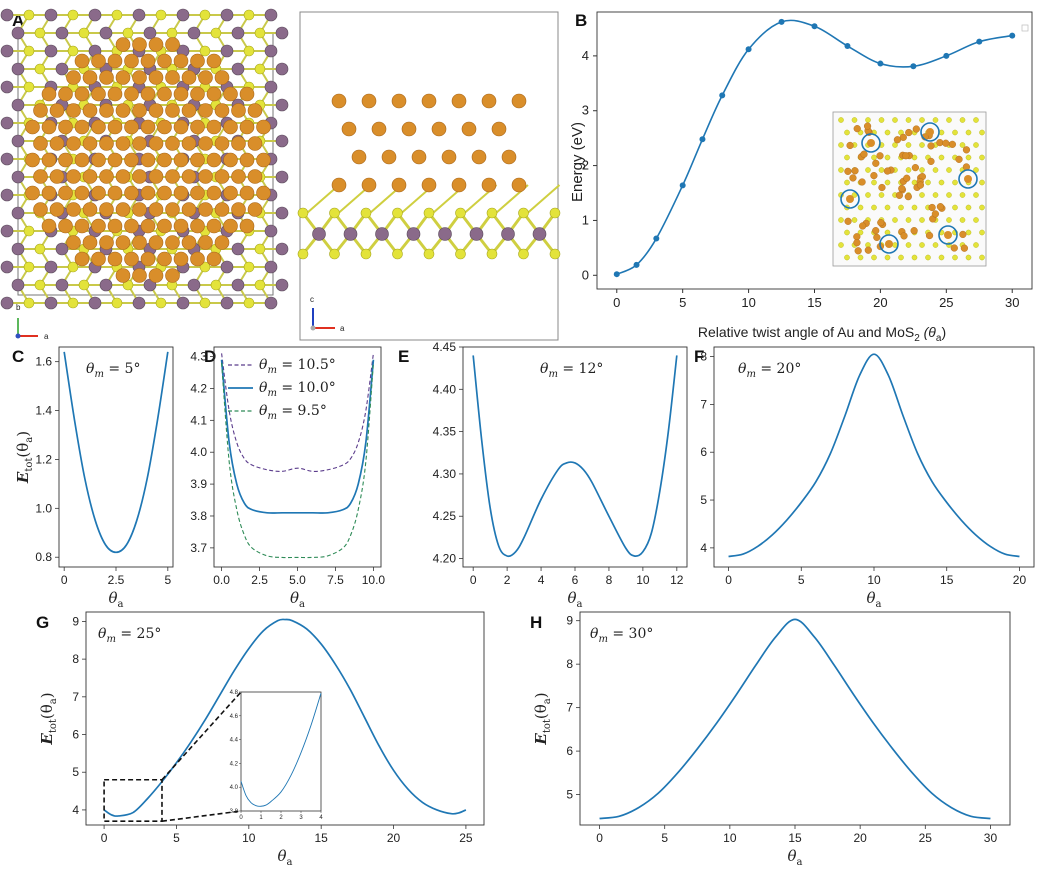 The height and width of the screenshot is (873, 1047). I want to click on x-tick-label: 10.0, so click(374, 580).